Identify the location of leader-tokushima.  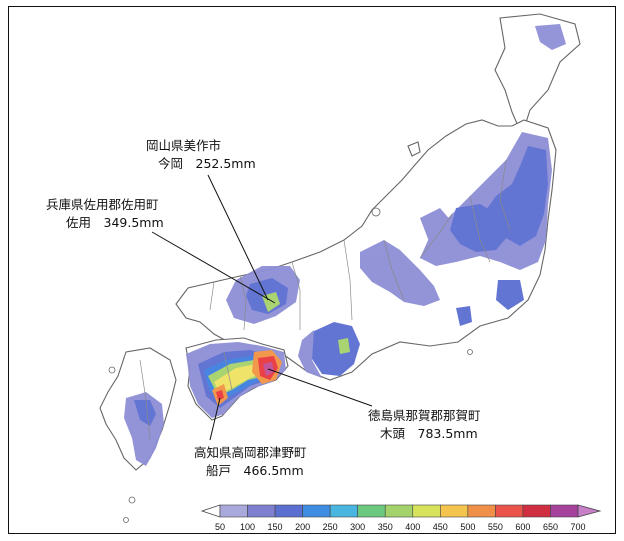
(320, 387).